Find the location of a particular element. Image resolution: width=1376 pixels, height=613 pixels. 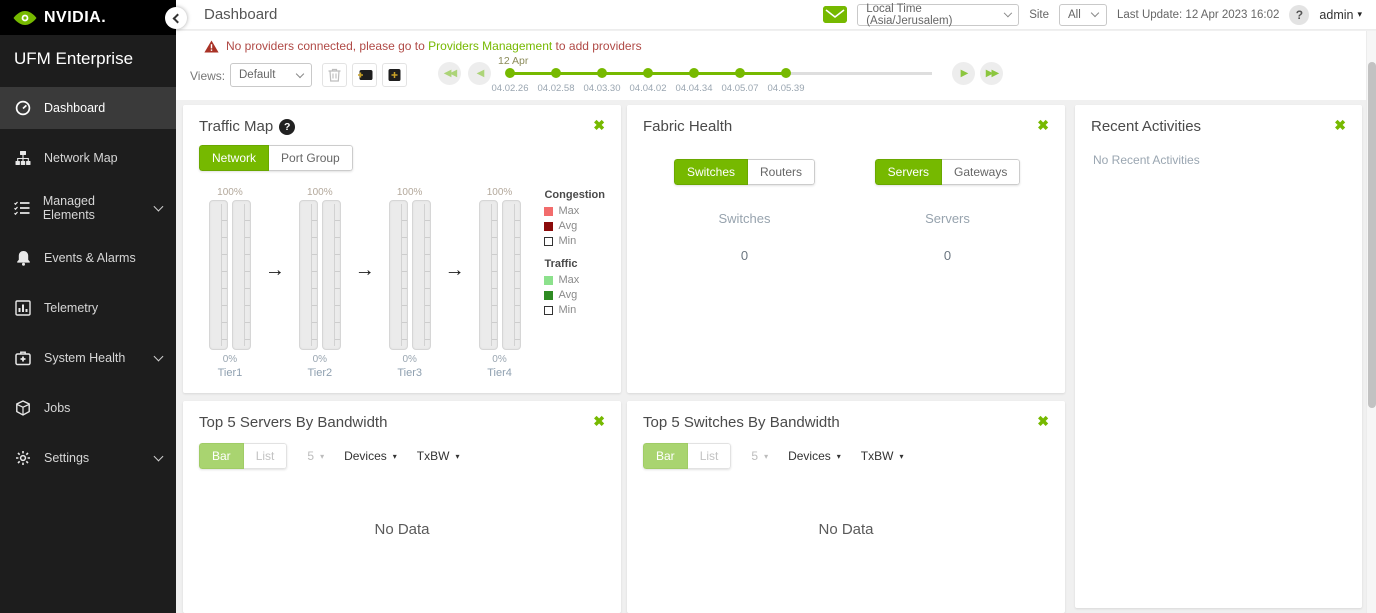

no-data-text: No Data is located at coordinates (846, 529).